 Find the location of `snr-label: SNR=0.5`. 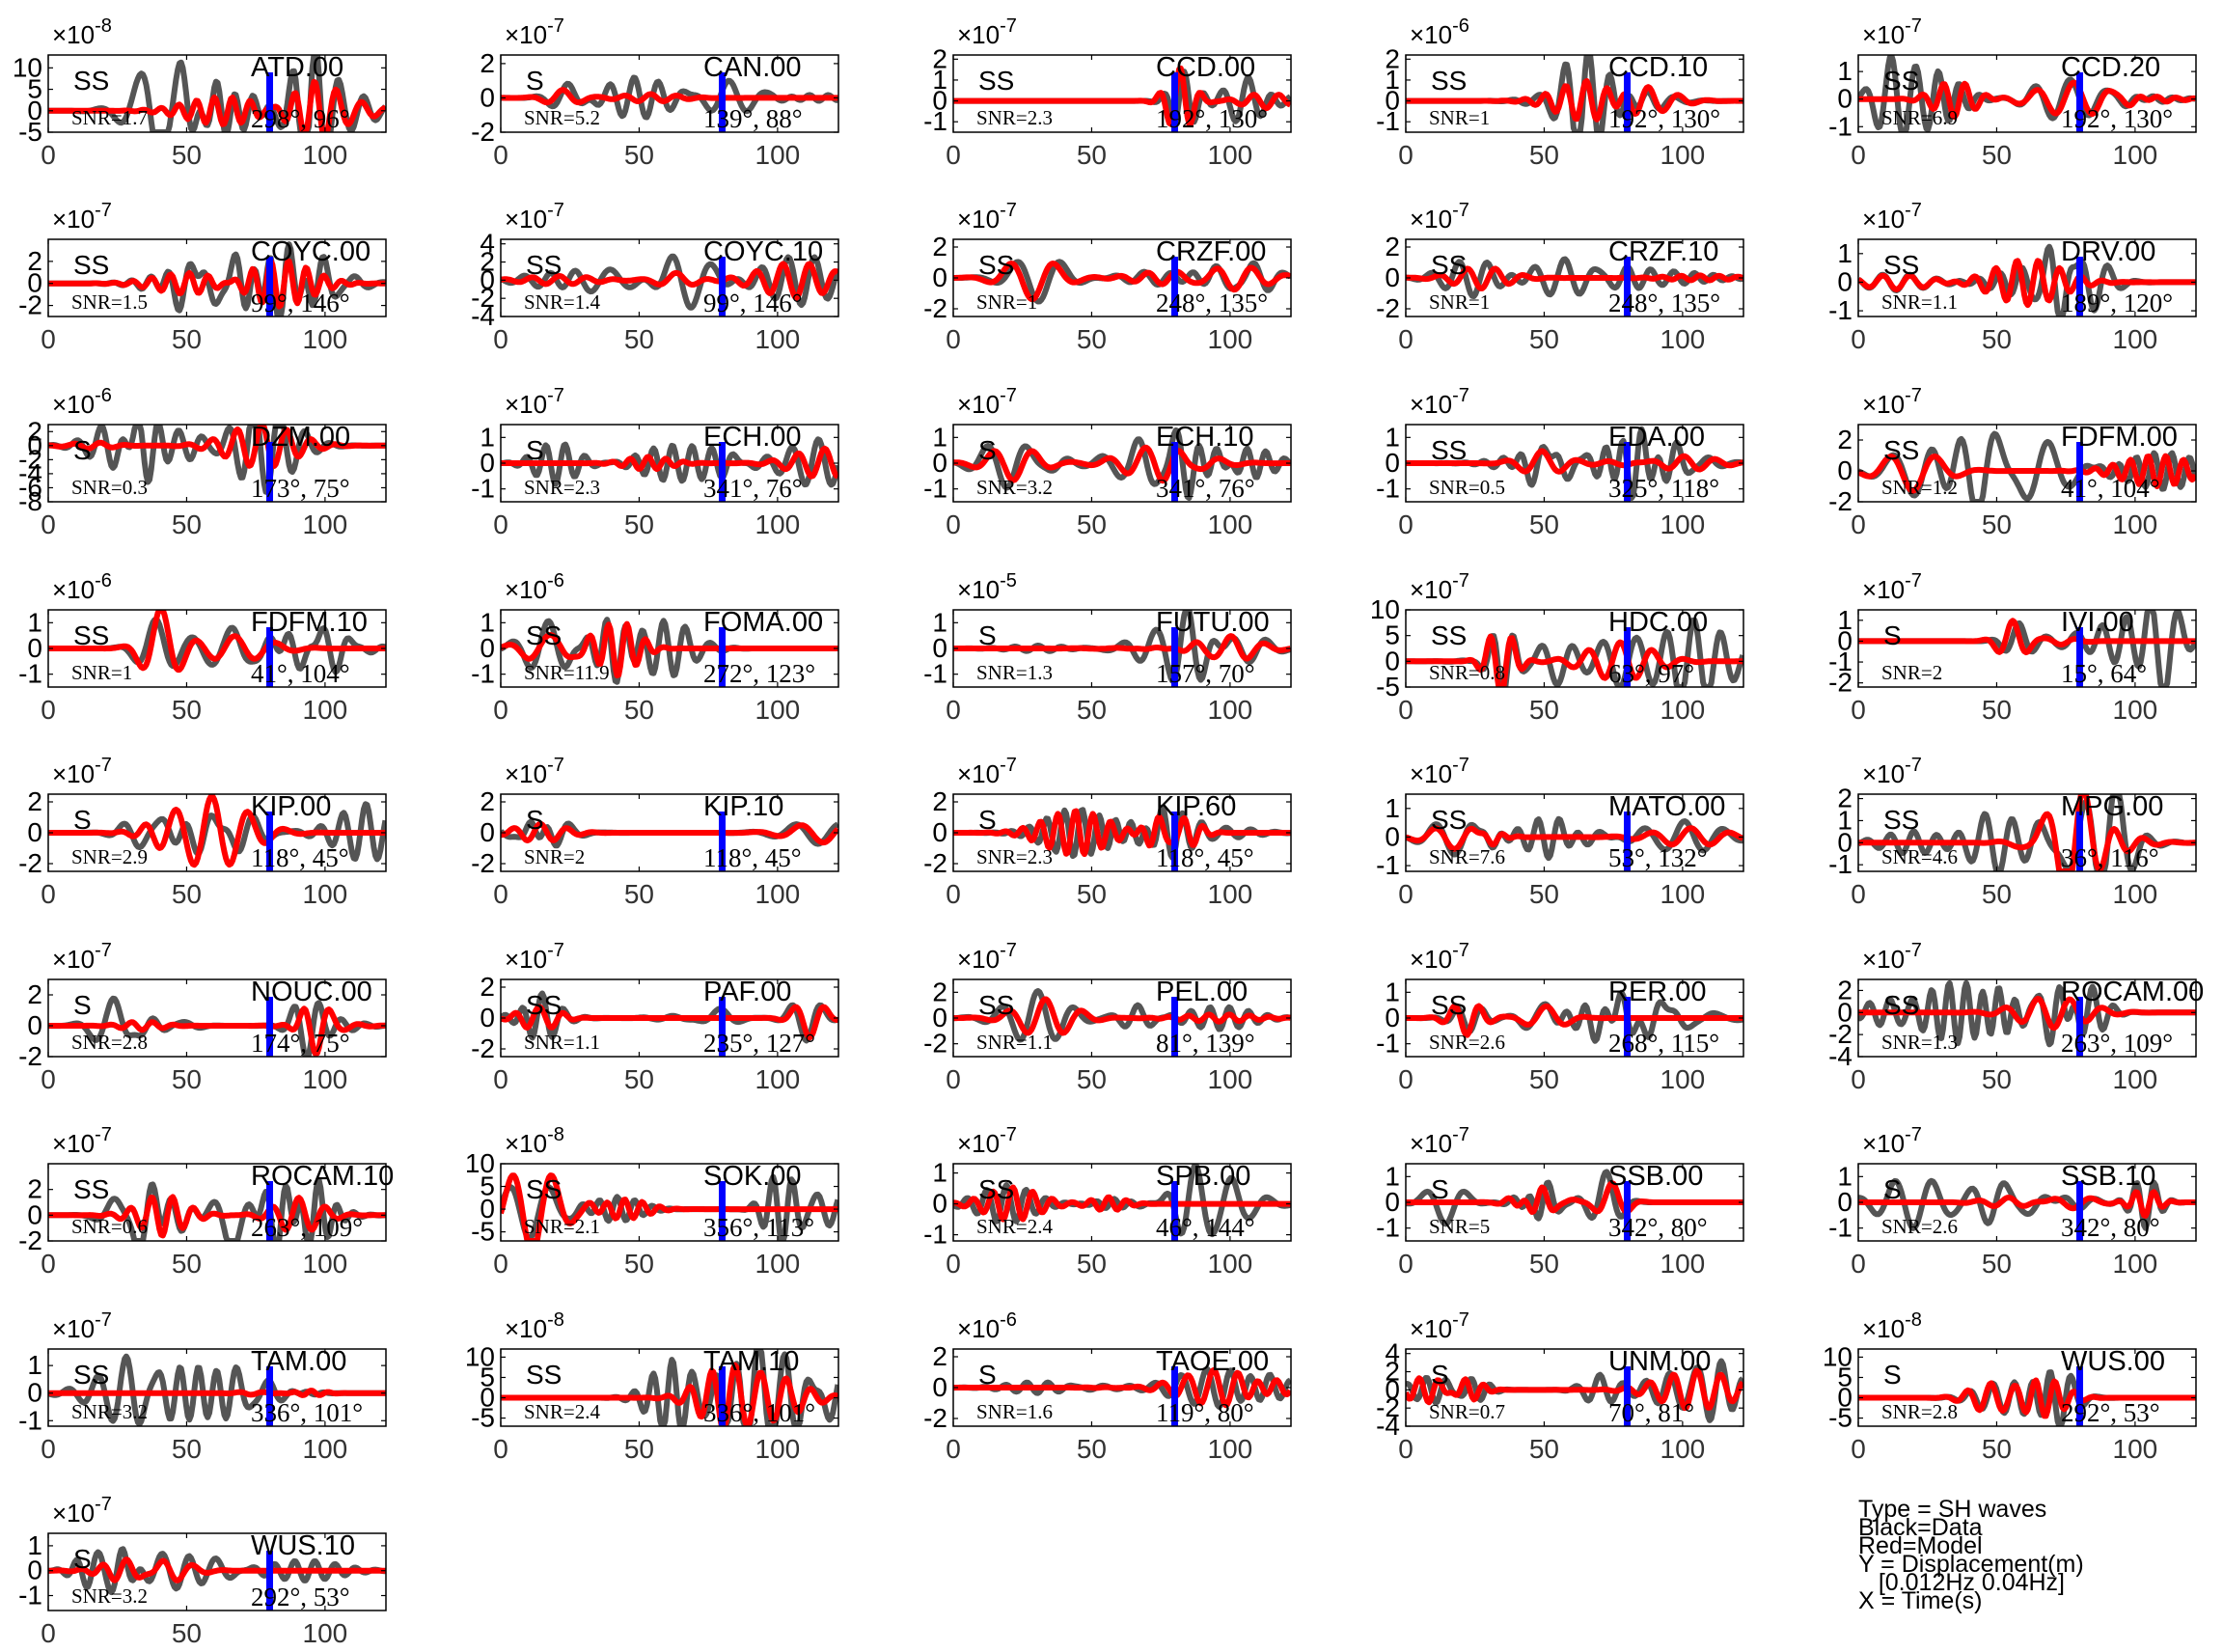

snr-label: SNR=0.5 is located at coordinates (1467, 487).